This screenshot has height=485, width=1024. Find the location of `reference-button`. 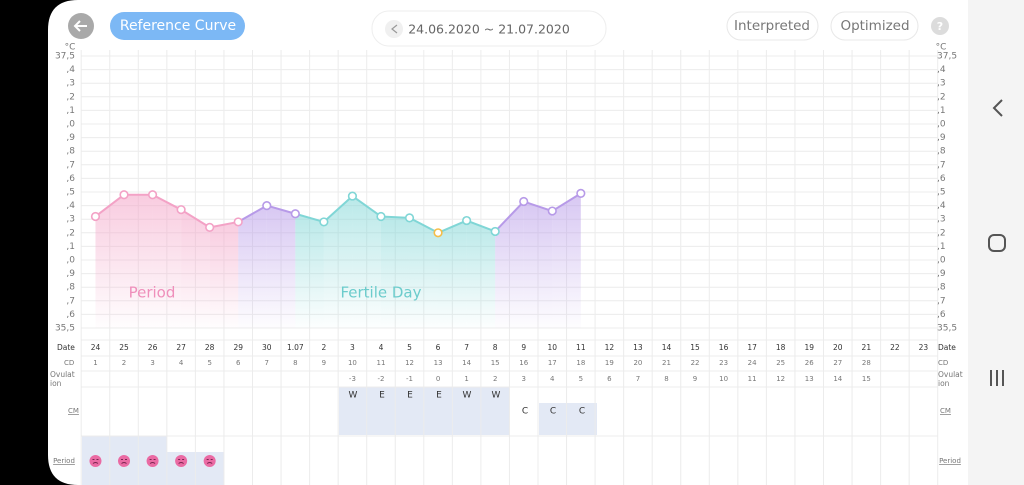

reference-button is located at coordinates (177, 26).